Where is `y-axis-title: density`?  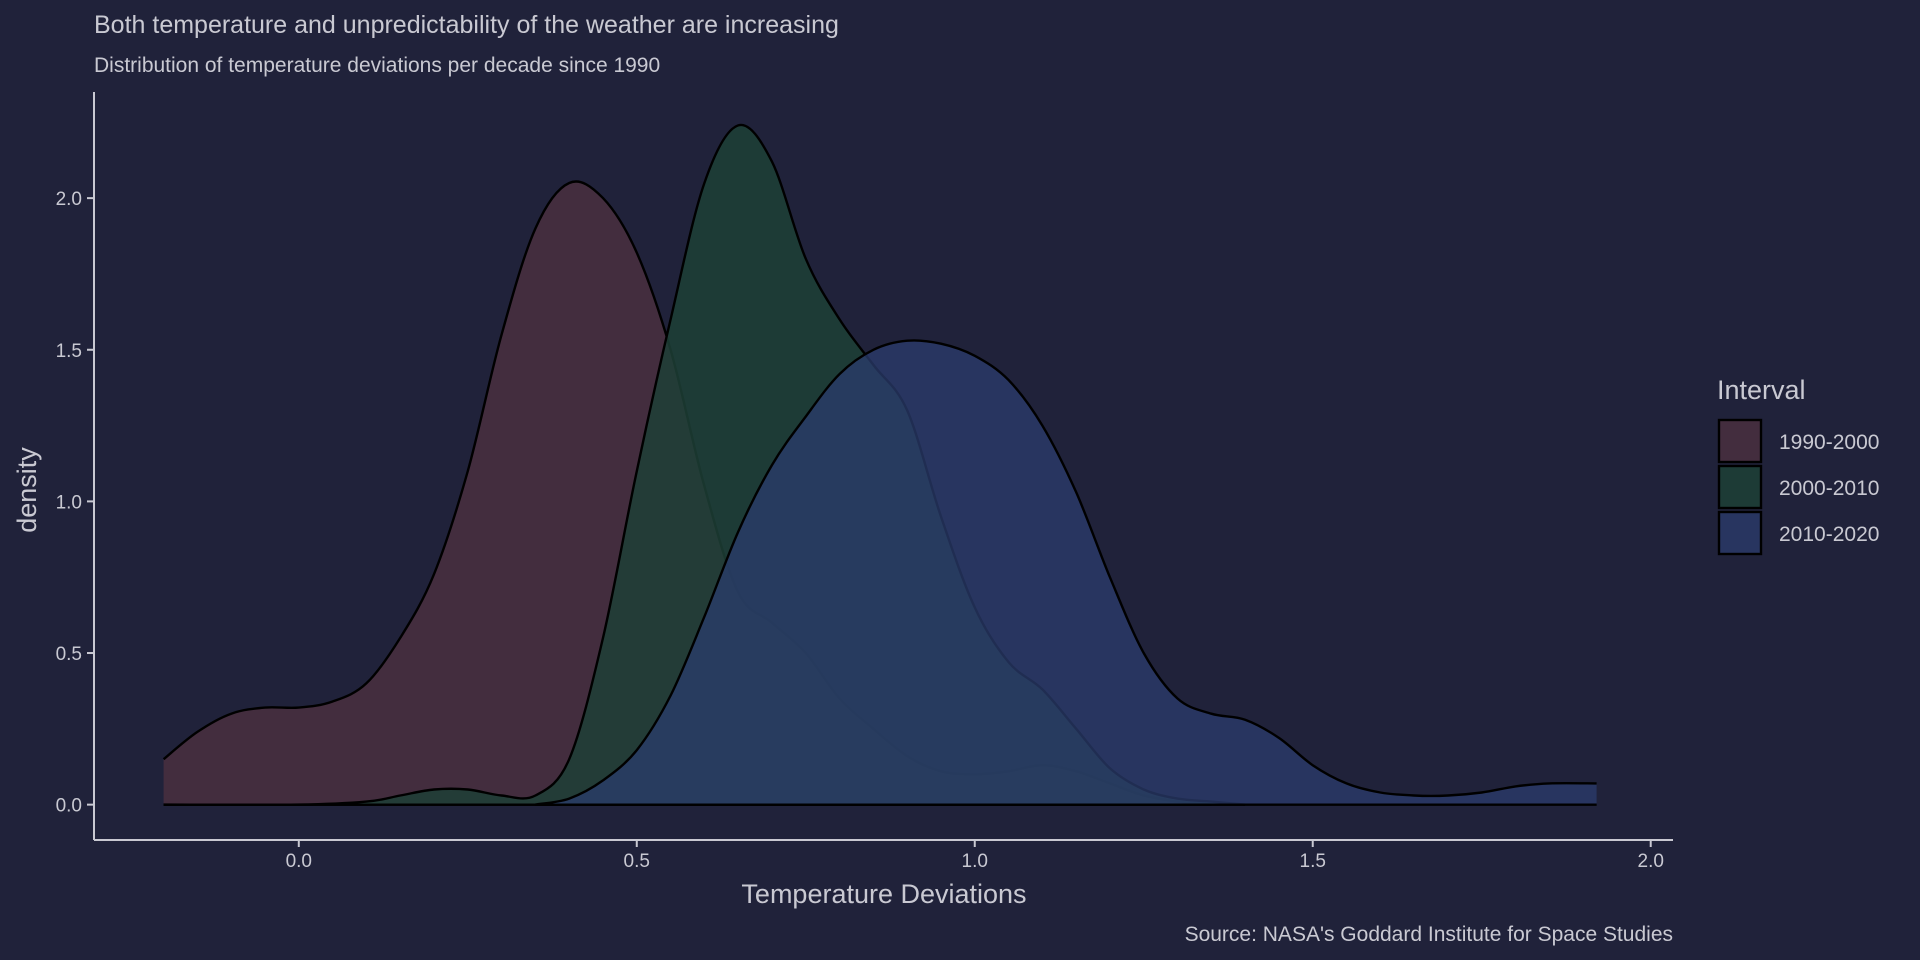
y-axis-title: density is located at coordinates (27, 490).